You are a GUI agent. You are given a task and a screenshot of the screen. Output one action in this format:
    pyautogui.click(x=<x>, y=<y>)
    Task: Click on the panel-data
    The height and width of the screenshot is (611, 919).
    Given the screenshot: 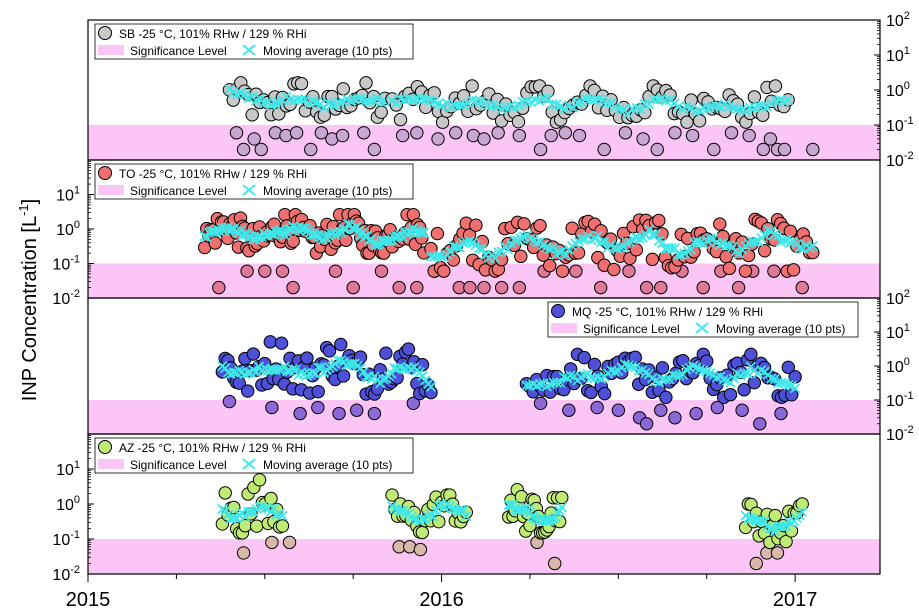 What is the action you would take?
    pyautogui.click(x=512, y=522)
    